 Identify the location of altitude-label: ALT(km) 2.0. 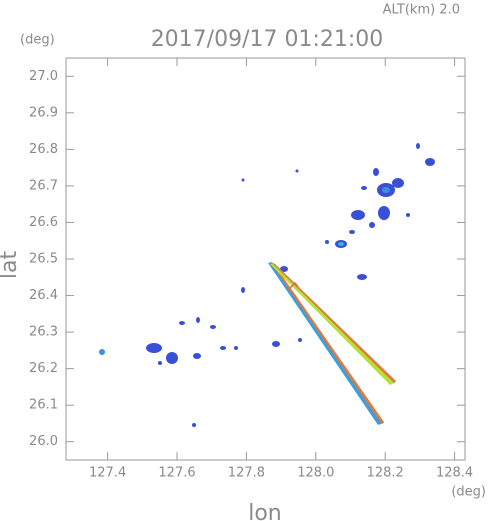
(421, 10).